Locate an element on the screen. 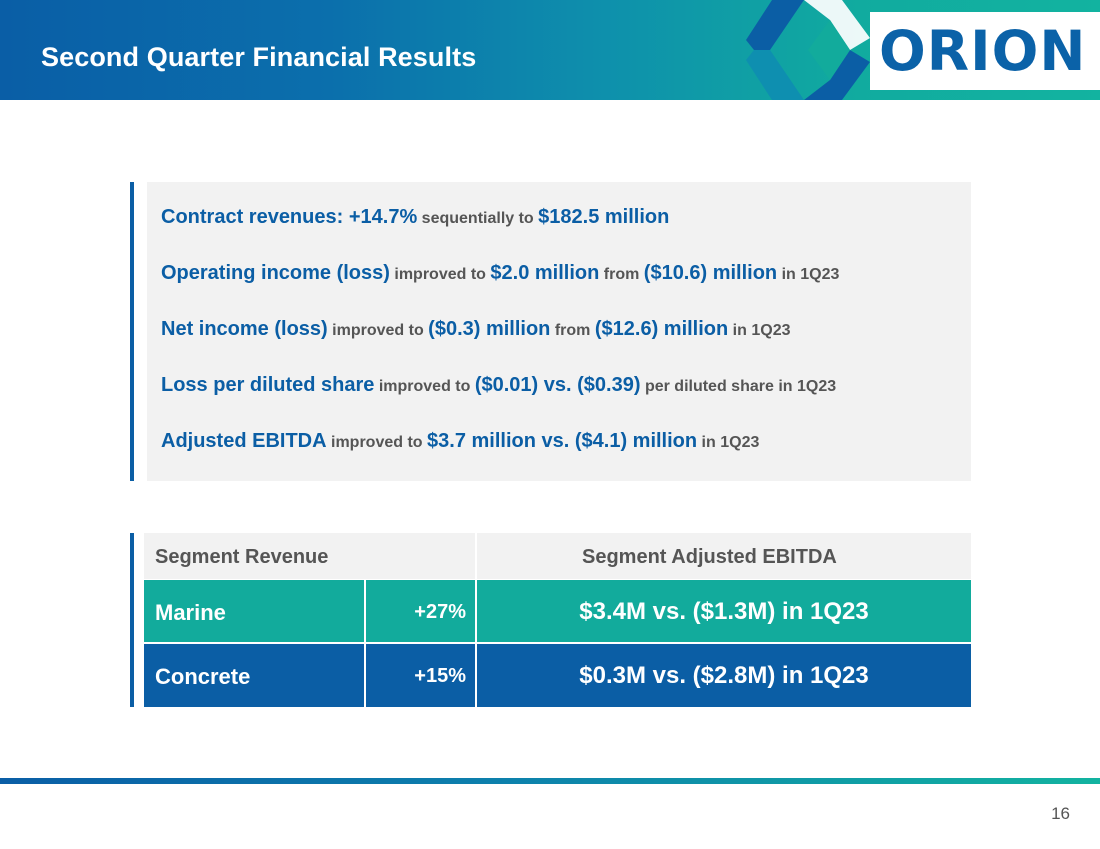 The height and width of the screenshot is (849, 1100). orion-diamond-icon is located at coordinates (808, 50).